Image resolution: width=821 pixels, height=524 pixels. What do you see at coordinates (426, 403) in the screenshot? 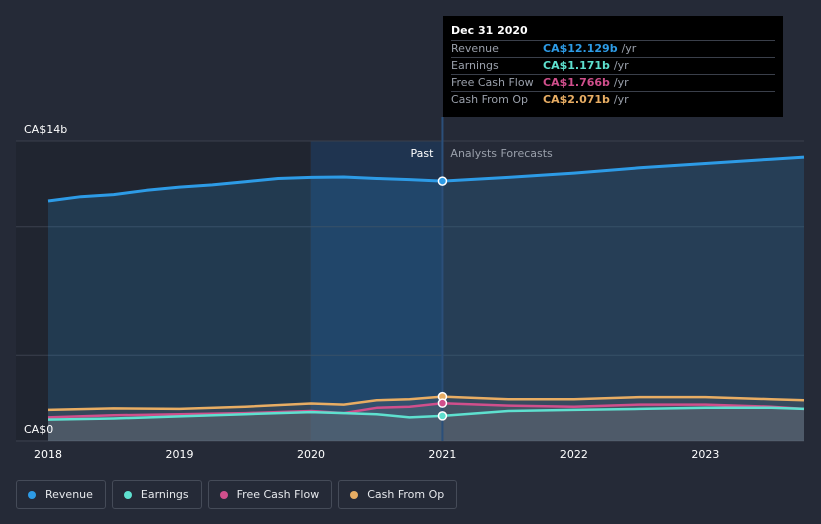
I see `cash-from-op-line` at bounding box center [426, 403].